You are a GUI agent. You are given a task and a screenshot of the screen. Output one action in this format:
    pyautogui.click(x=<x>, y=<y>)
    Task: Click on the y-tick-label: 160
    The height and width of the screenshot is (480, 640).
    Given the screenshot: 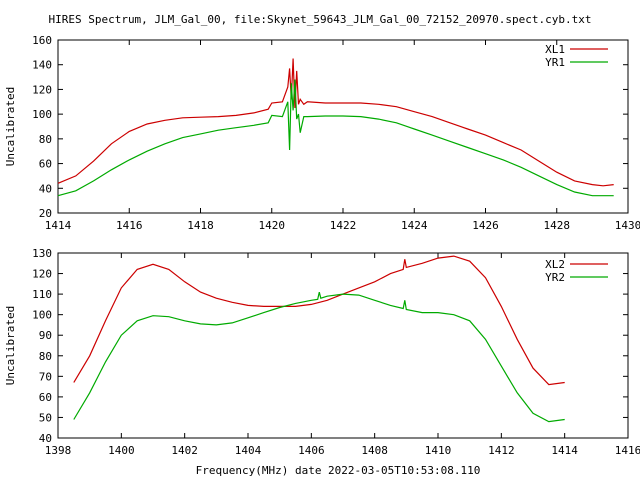 What is the action you would take?
    pyautogui.click(x=42, y=40)
    